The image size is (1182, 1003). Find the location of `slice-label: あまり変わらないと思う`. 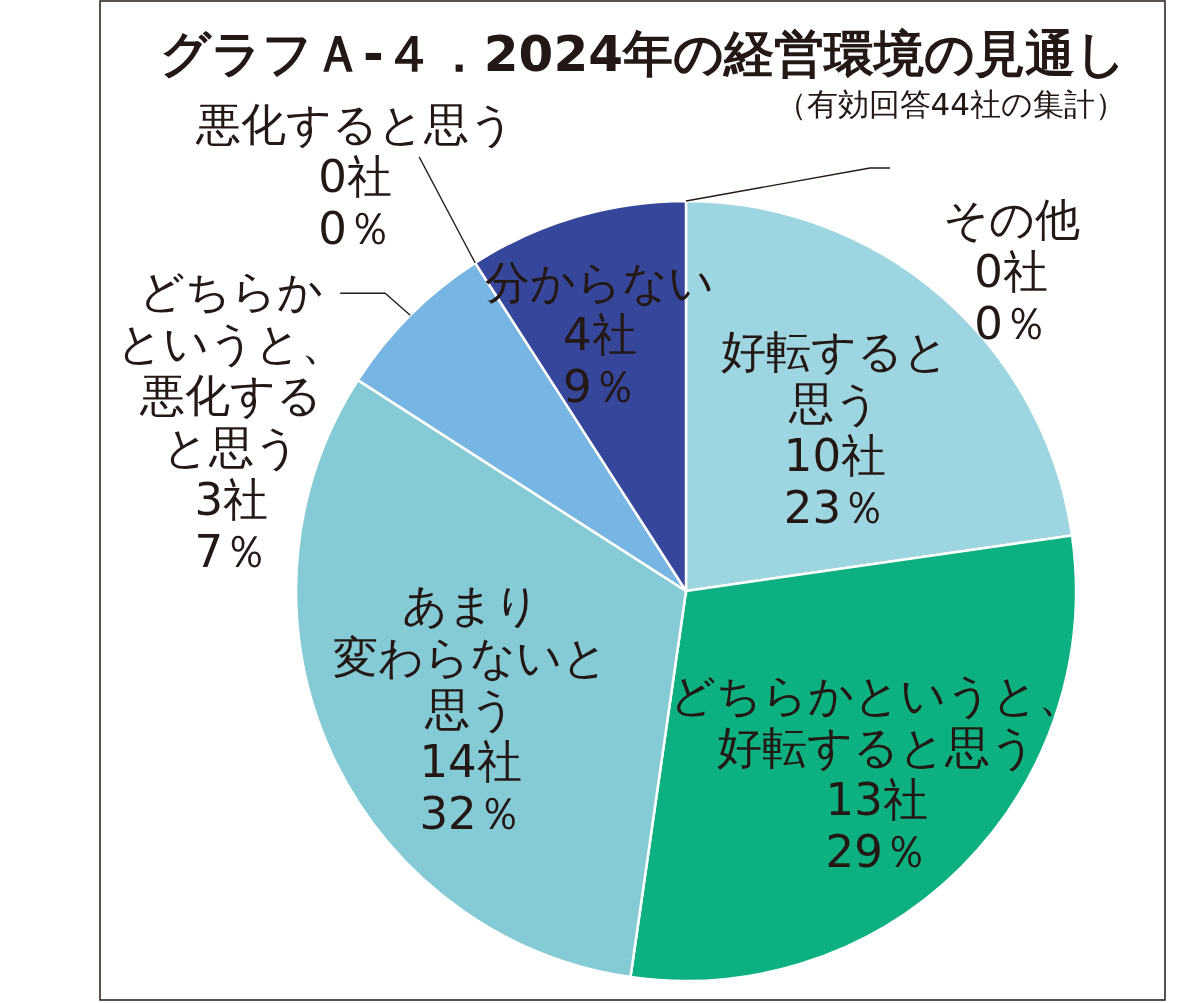

slice-label: あまり変わらないと思う is located at coordinates (470, 658).